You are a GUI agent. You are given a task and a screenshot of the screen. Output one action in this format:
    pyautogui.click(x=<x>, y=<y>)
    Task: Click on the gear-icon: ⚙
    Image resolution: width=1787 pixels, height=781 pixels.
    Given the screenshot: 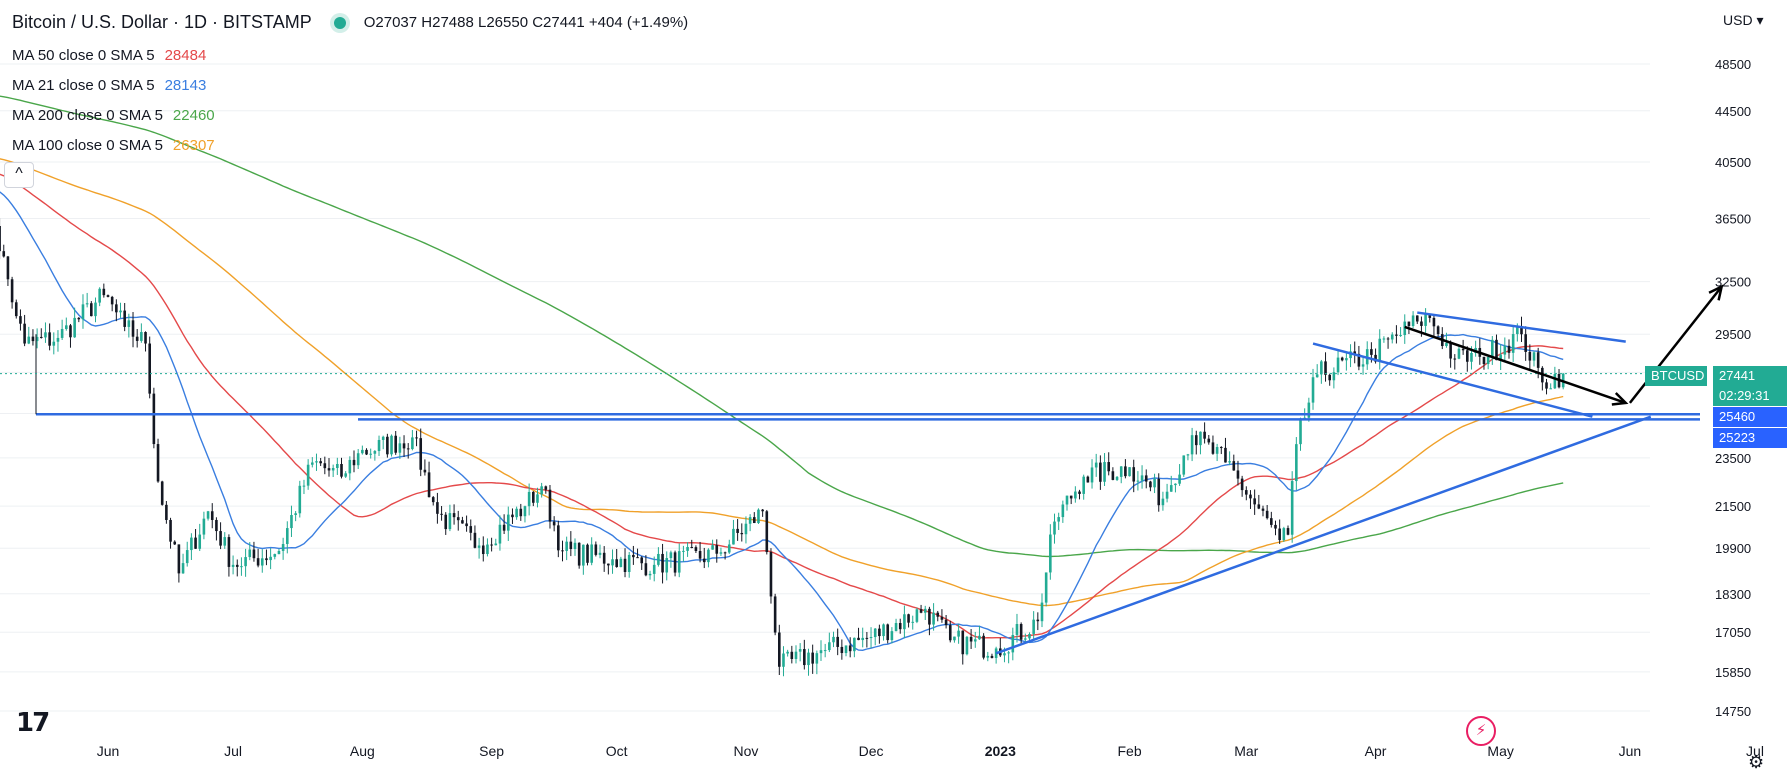 What is the action you would take?
    pyautogui.click(x=1756, y=762)
    